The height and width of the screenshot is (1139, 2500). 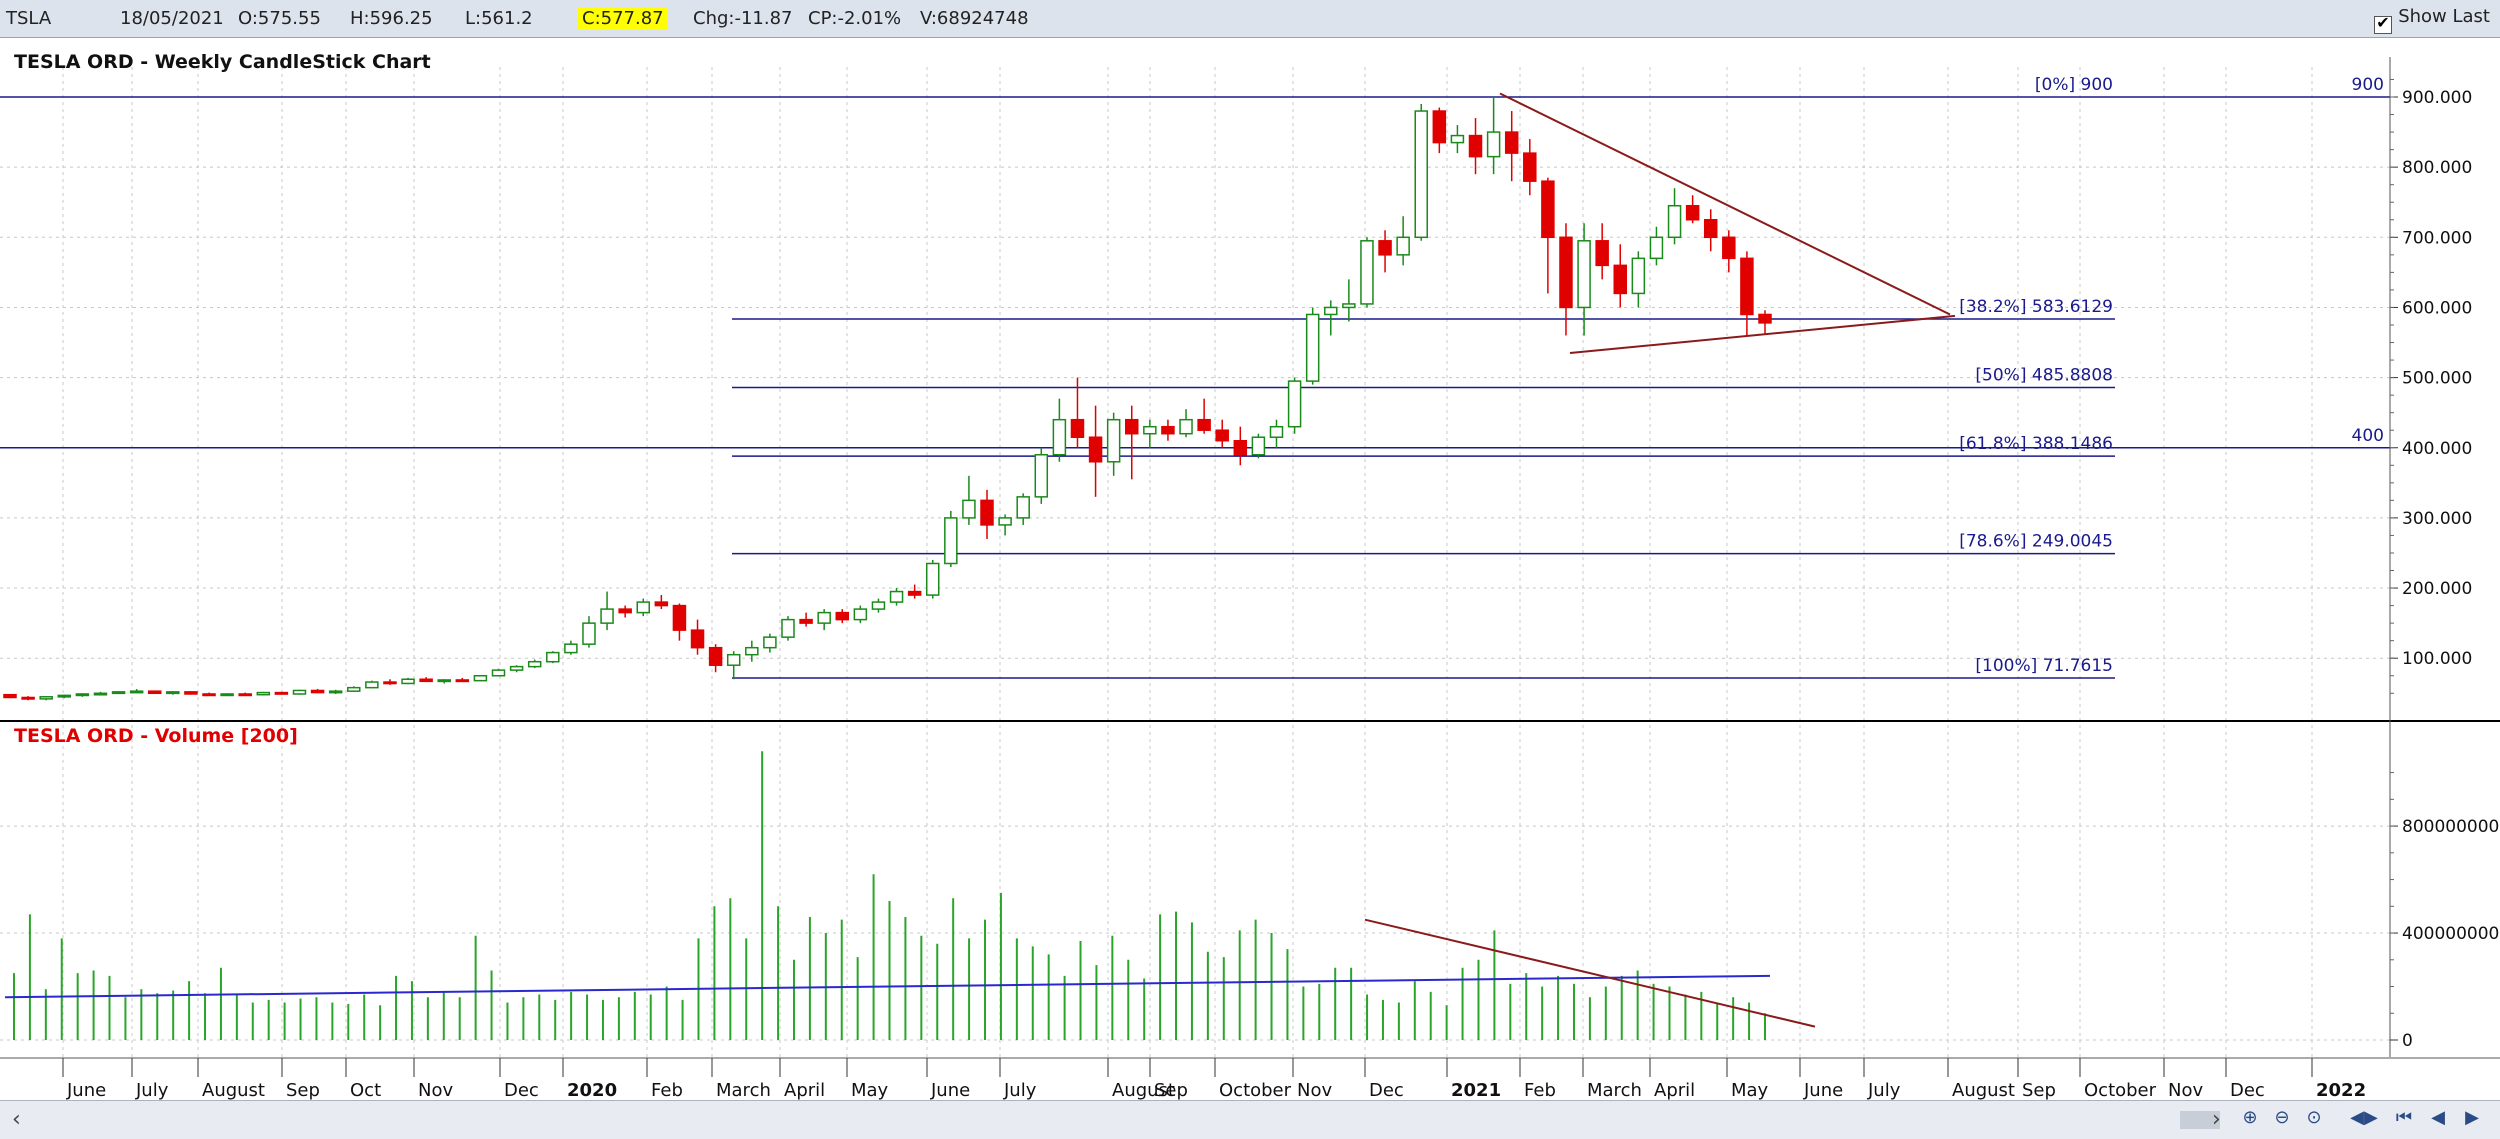 What do you see at coordinates (499, 18) in the screenshot?
I see `low-label: L:561.2` at bounding box center [499, 18].